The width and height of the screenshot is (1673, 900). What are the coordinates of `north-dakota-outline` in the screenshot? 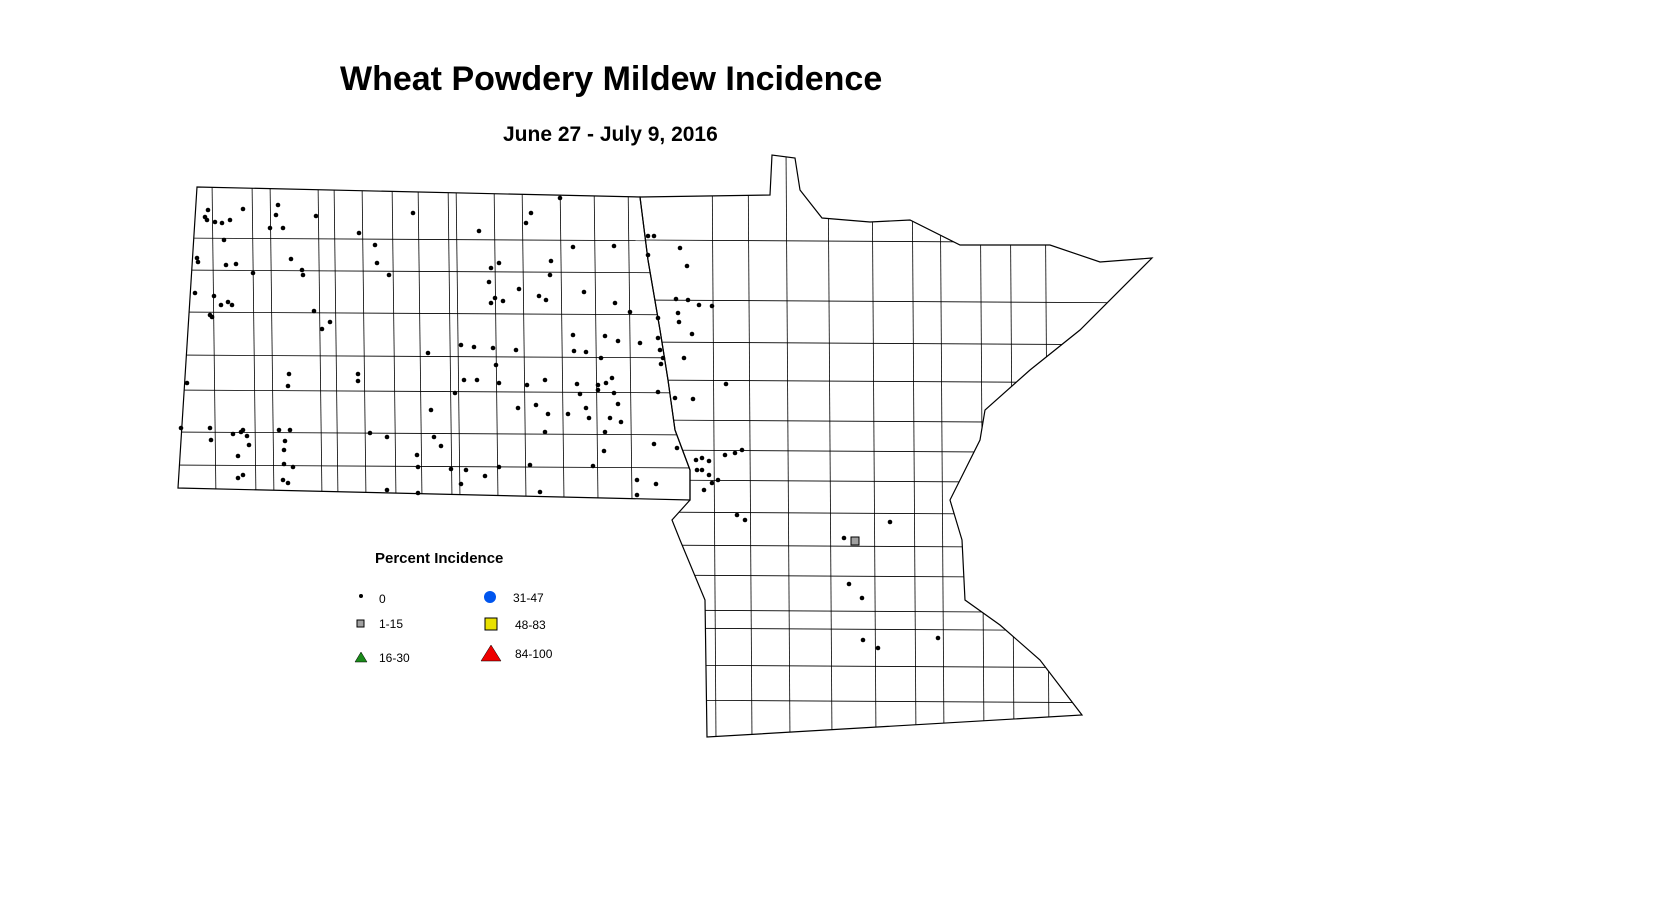 It's located at (434, 343).